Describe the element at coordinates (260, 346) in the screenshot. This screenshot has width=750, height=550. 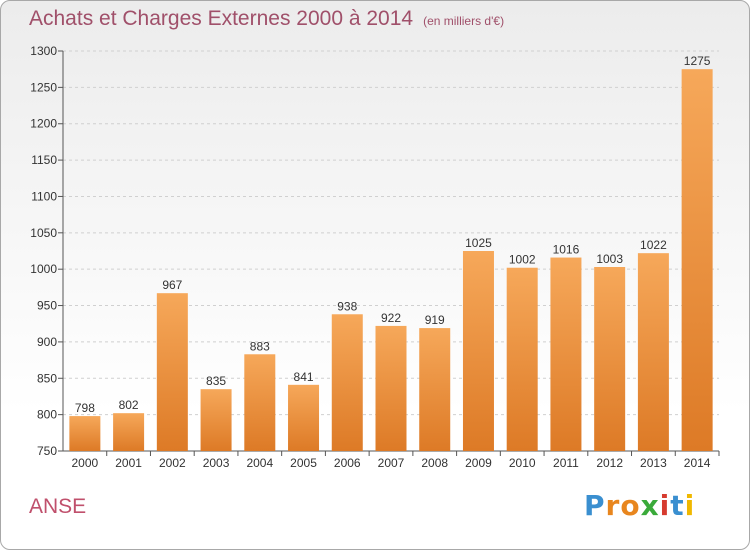
I see `value-label-2004: 883` at that location.